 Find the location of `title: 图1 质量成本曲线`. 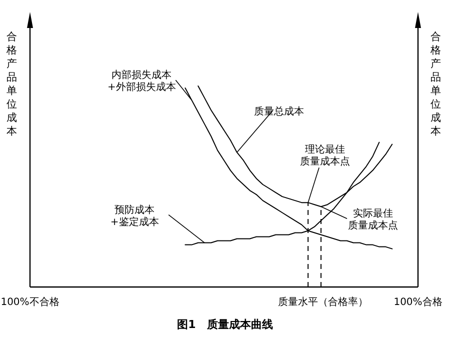

title: 图1 质量成本曲线 is located at coordinates (225, 324).